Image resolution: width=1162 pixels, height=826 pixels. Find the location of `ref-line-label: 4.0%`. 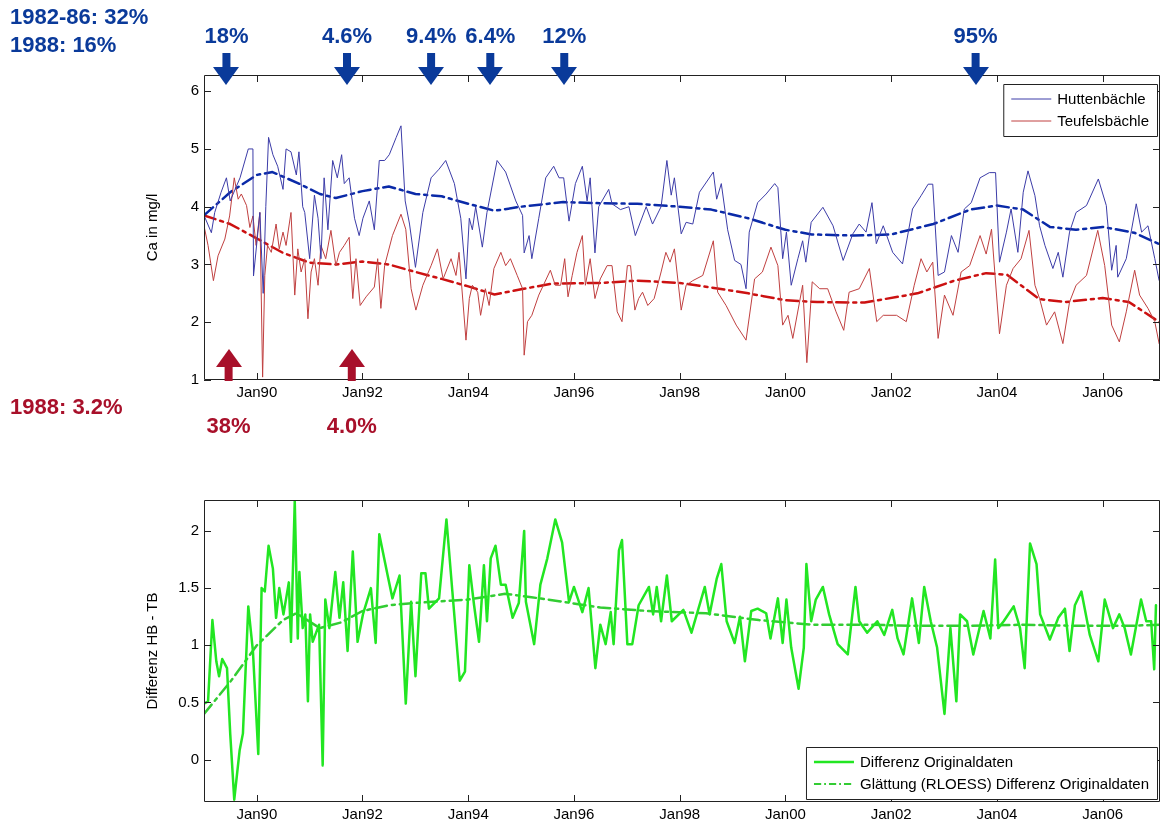

ref-line-label: 4.0% is located at coordinates (351, 426).